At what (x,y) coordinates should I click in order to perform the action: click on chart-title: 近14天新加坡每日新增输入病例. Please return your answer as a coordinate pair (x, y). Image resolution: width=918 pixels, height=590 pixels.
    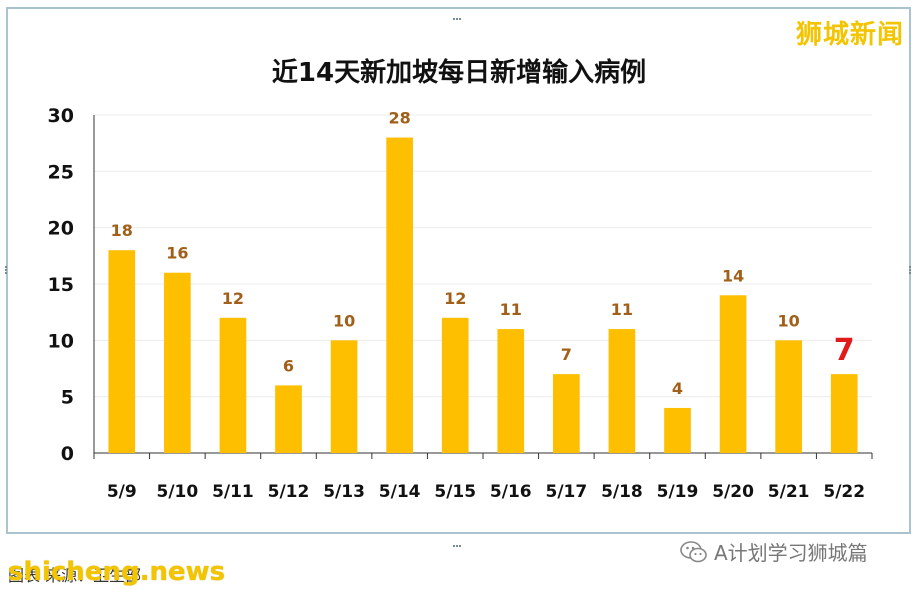
    Looking at the image, I should click on (459, 73).